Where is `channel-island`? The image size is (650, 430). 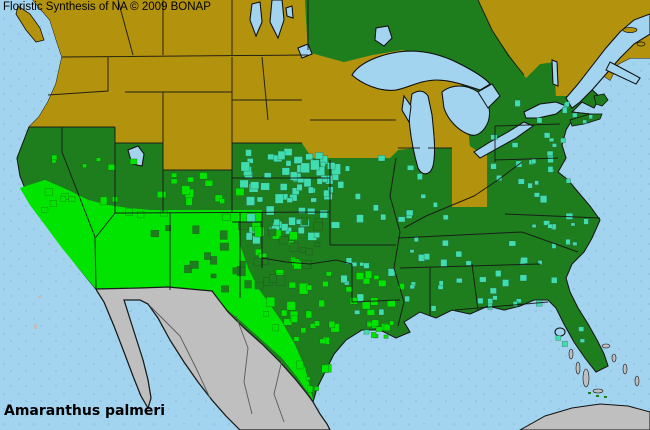 channel-island is located at coordinates (40, 297).